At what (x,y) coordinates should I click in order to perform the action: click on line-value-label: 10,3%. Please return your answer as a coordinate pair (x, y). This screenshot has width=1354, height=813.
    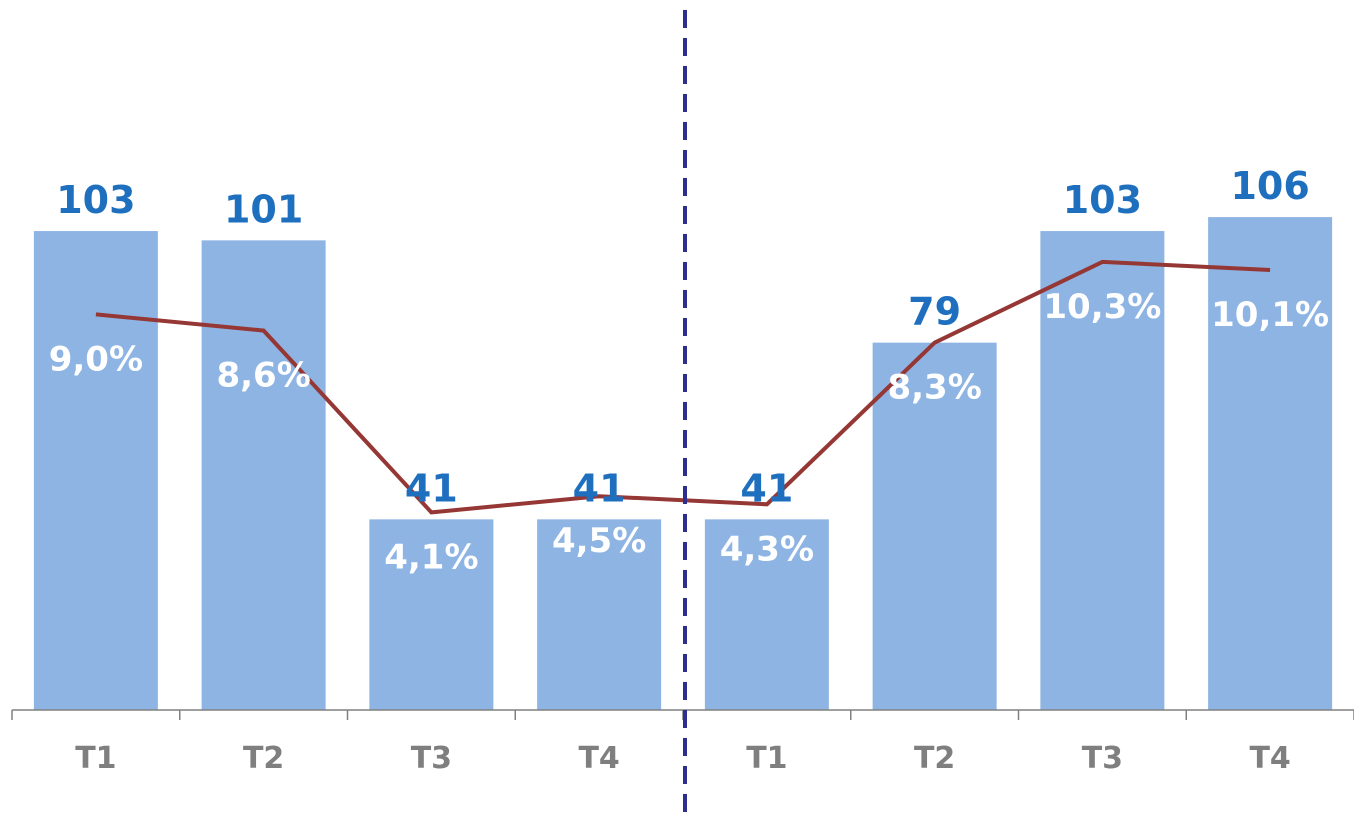
    Looking at the image, I should click on (1102, 307).